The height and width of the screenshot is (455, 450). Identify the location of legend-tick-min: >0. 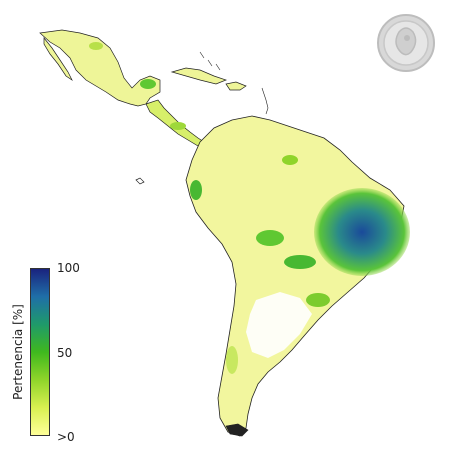
(66, 437).